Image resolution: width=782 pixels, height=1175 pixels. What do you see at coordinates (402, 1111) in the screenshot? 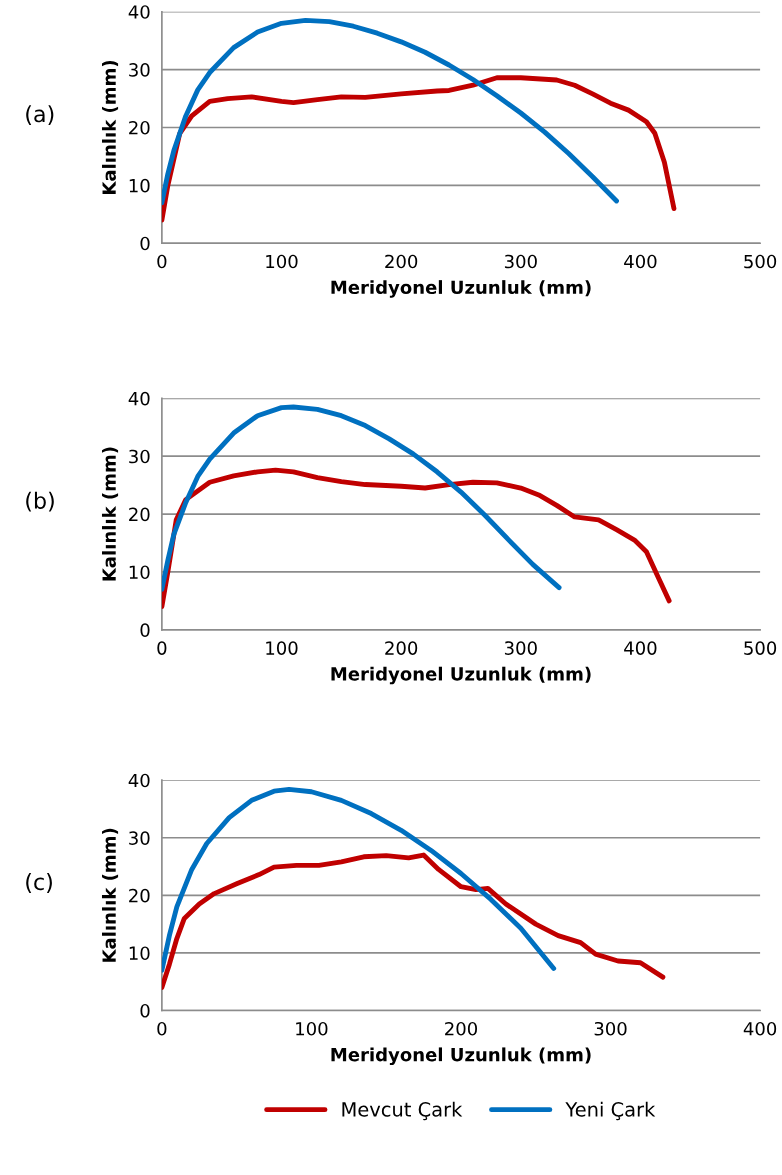
I see `legend-label: Mevcut Çark` at bounding box center [402, 1111].